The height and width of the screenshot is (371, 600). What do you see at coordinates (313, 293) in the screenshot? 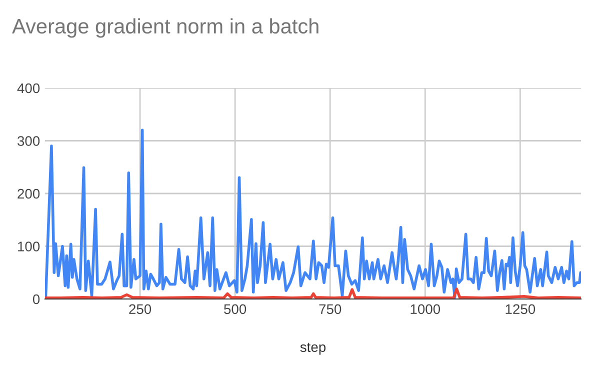
I see `line-series` at bounding box center [313, 293].